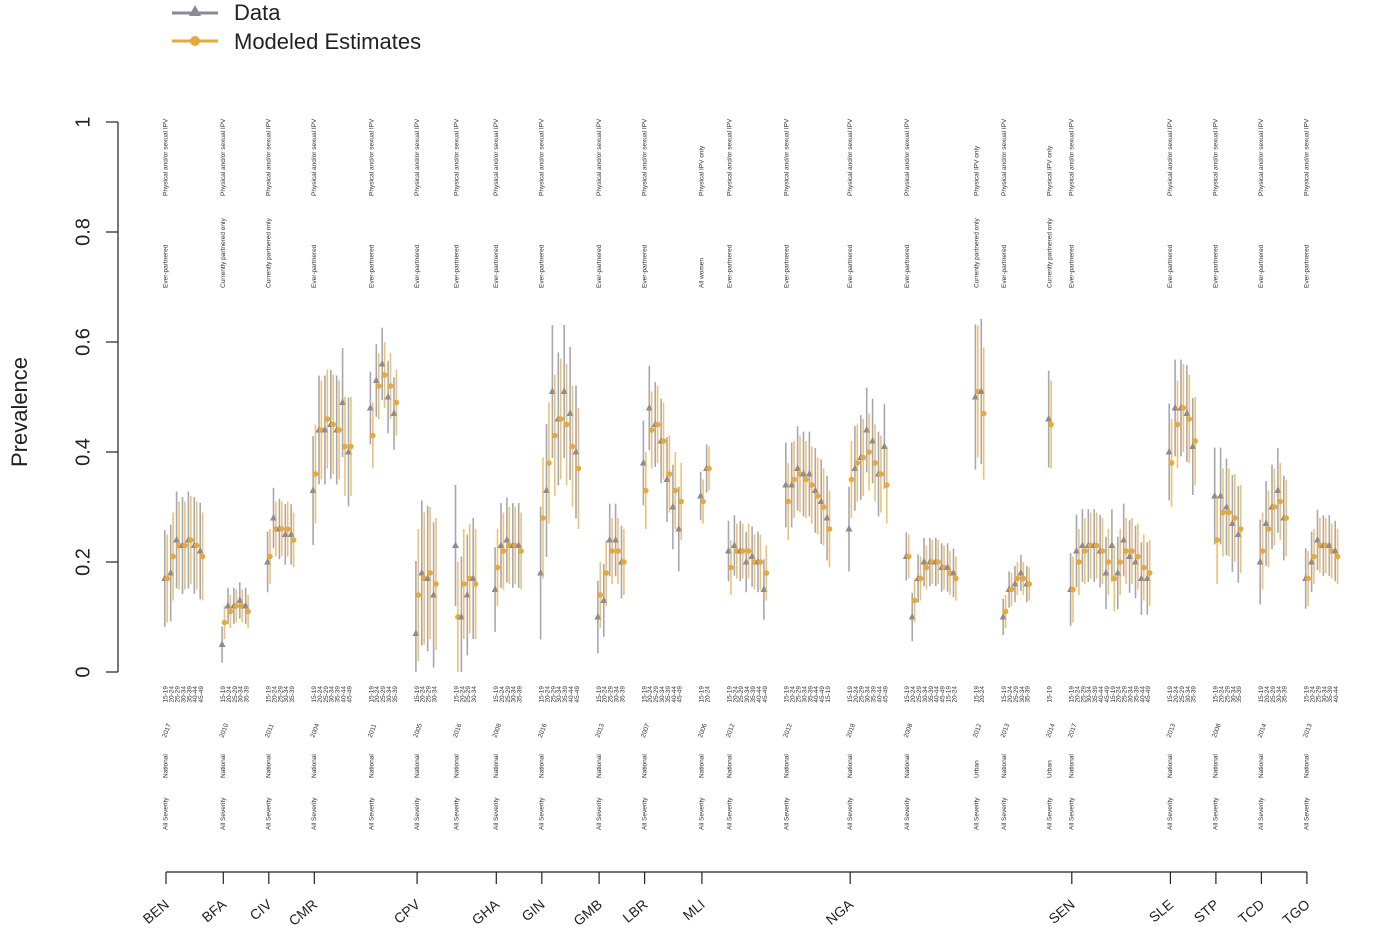 This screenshot has width=1382, height=934. Describe the element at coordinates (976, 769) in the screenshot. I see `survey-sex-label: Urban` at that location.